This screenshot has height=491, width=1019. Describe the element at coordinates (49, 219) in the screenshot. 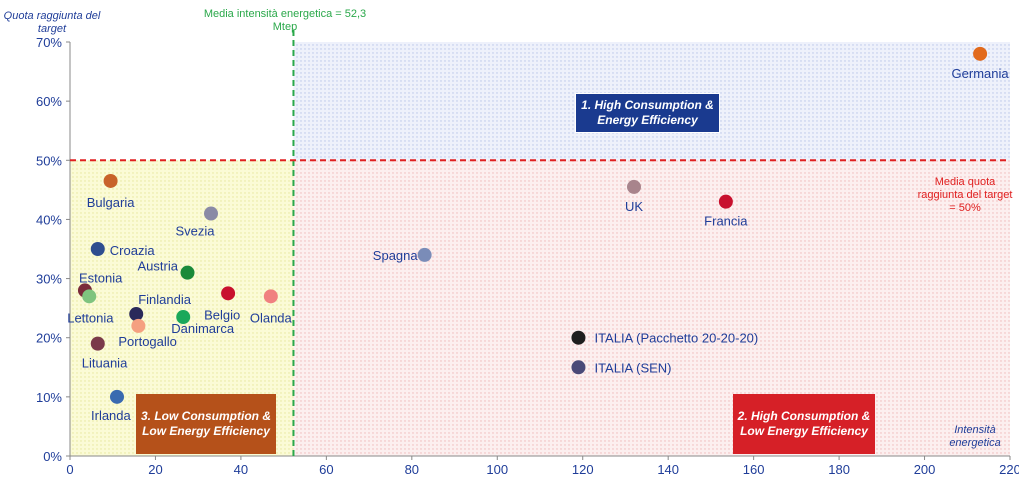

I see `y-tick-label: 40%` at that location.